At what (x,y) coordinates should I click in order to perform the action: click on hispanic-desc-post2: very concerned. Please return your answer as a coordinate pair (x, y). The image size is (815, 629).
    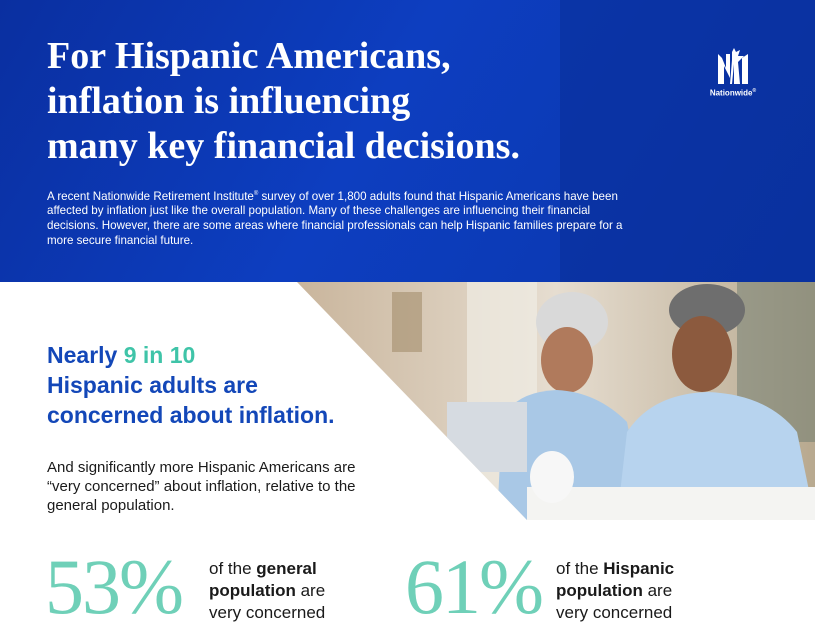
    Looking at the image, I should click on (614, 612).